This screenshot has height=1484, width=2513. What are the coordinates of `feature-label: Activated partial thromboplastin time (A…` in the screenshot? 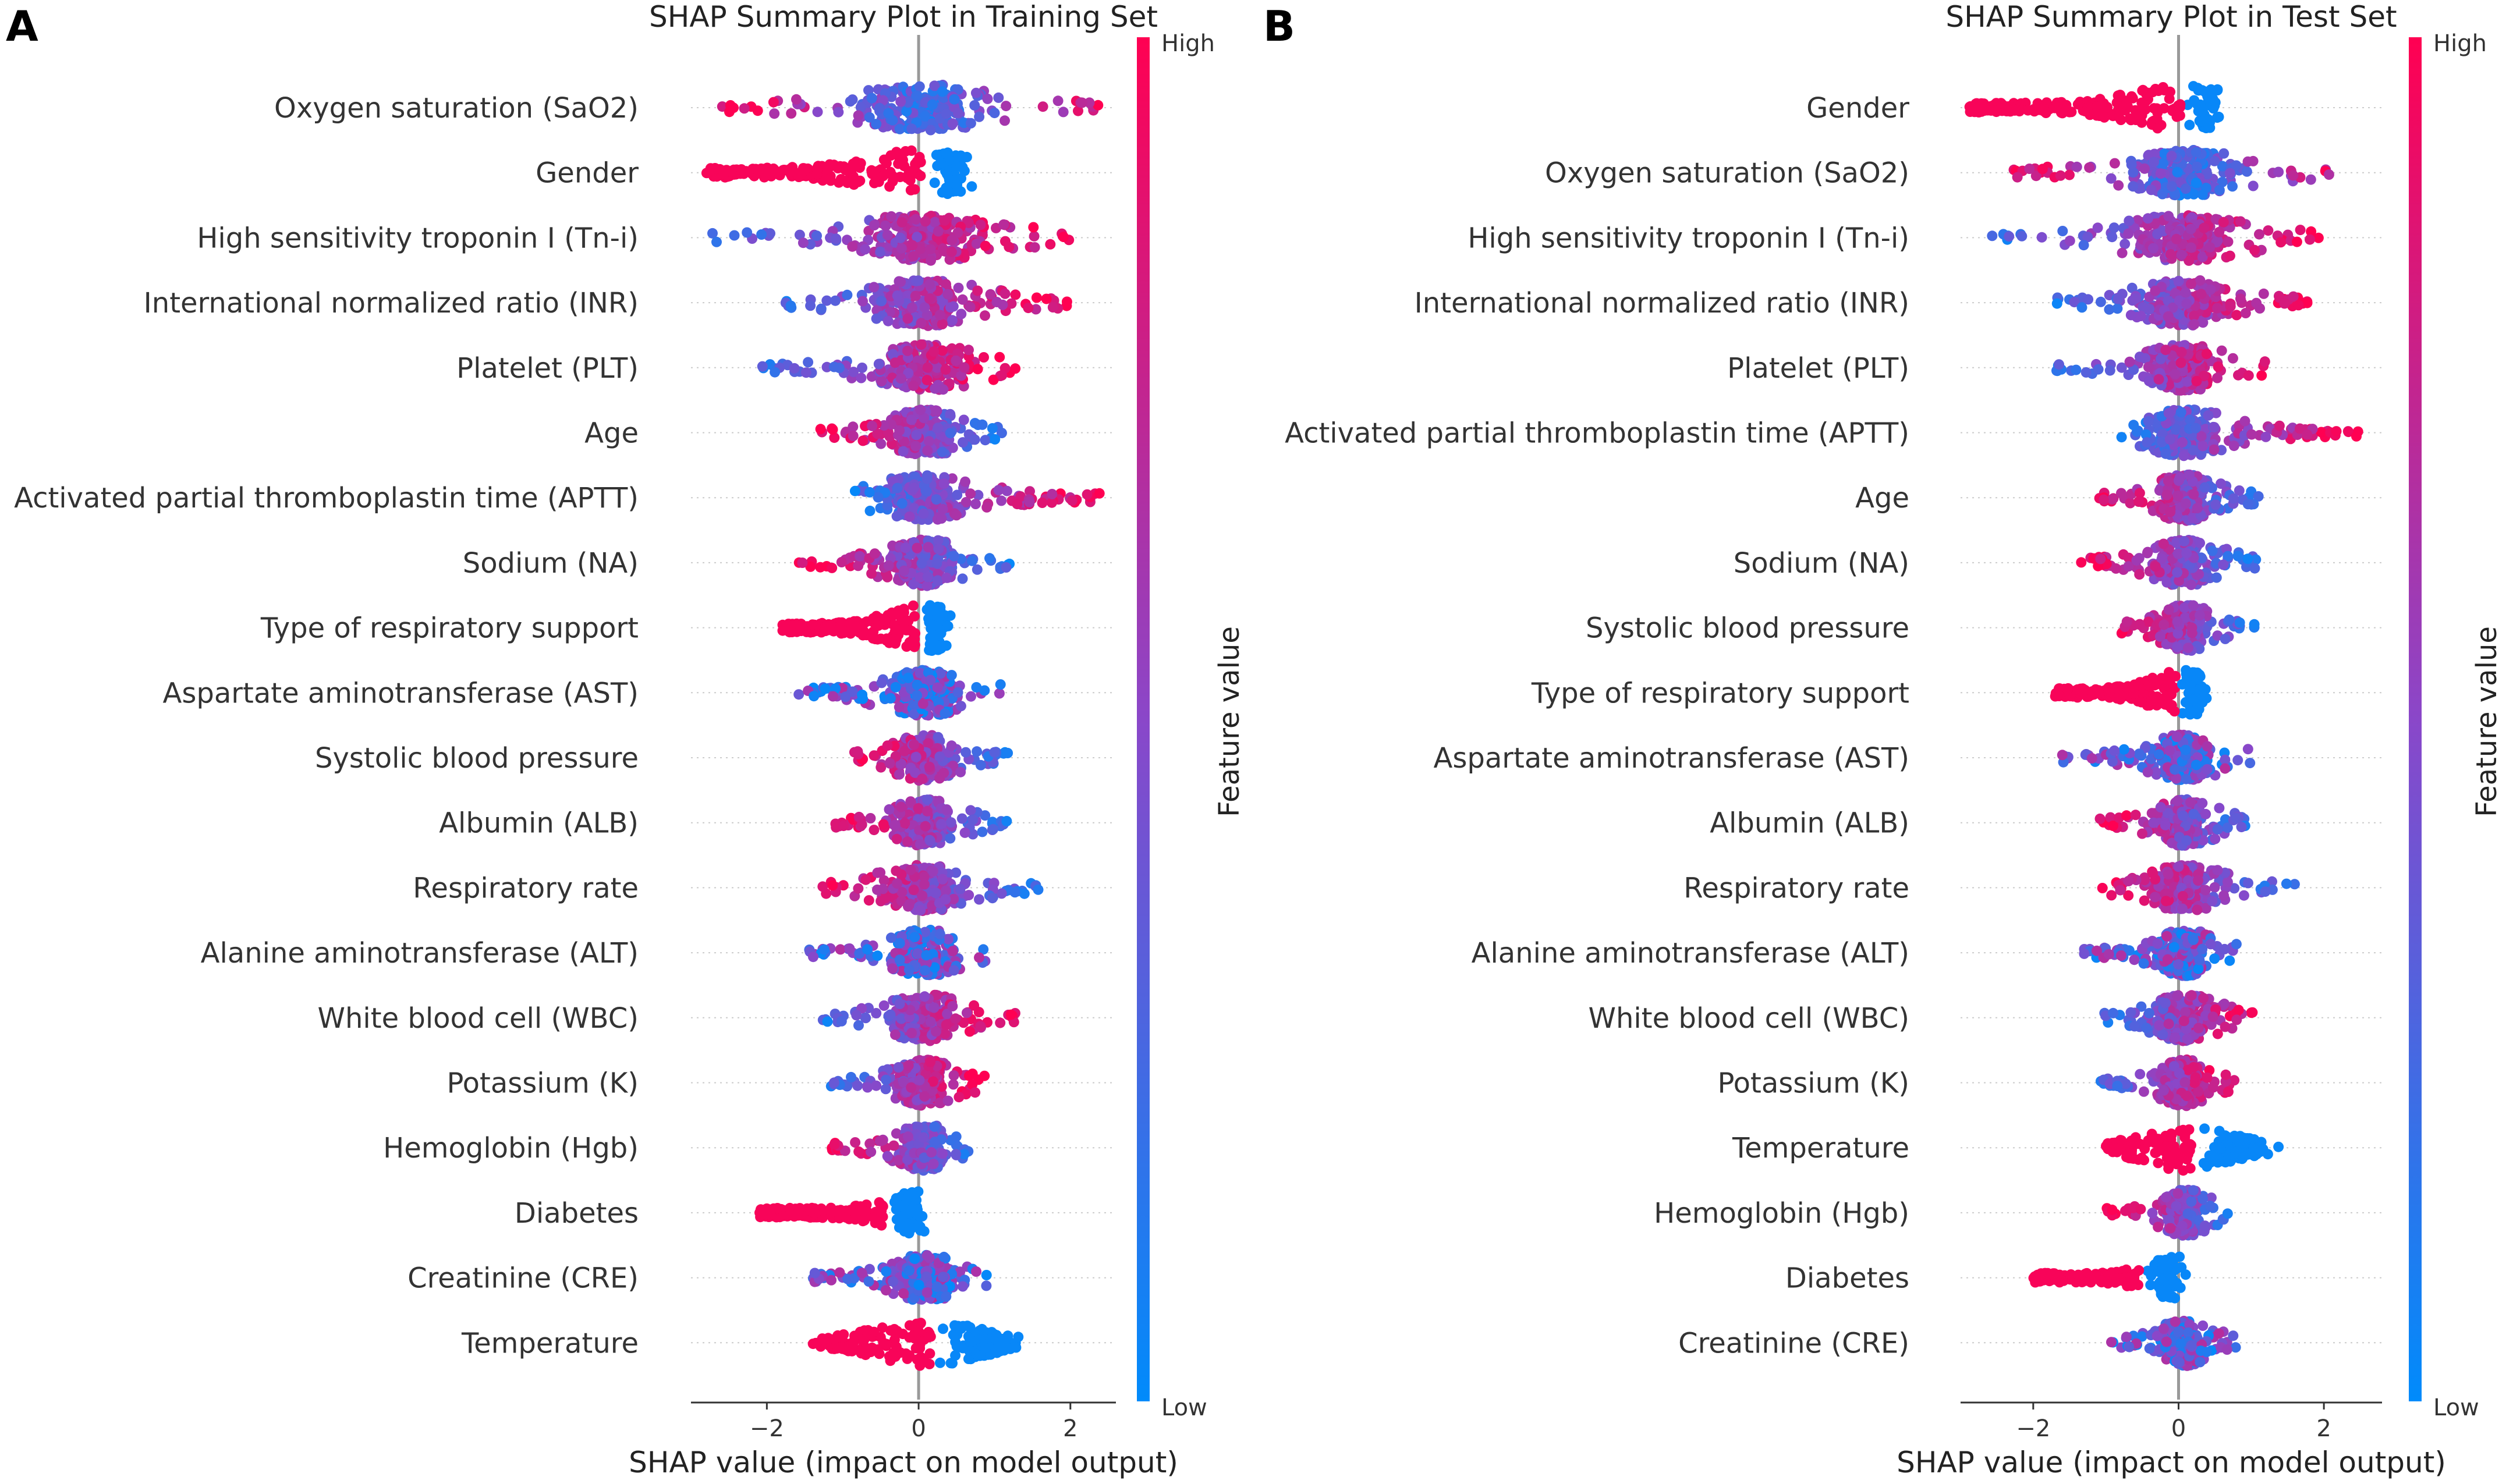 It's located at (326, 498).